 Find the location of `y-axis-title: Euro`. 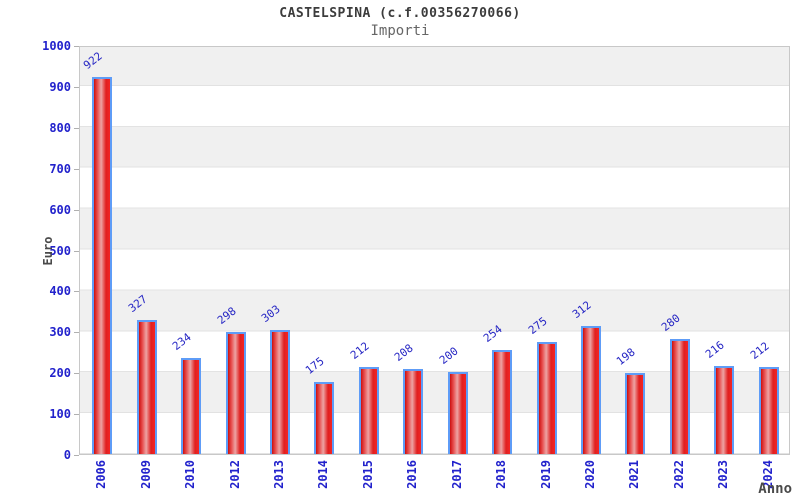

y-axis-title: Euro is located at coordinates (48, 251).